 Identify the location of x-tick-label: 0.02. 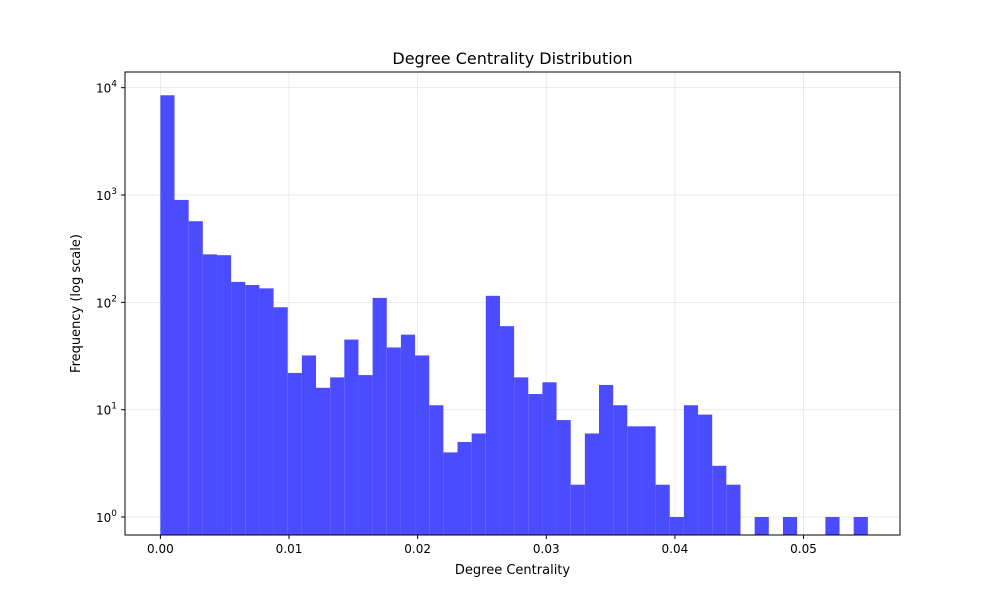
(417, 549).